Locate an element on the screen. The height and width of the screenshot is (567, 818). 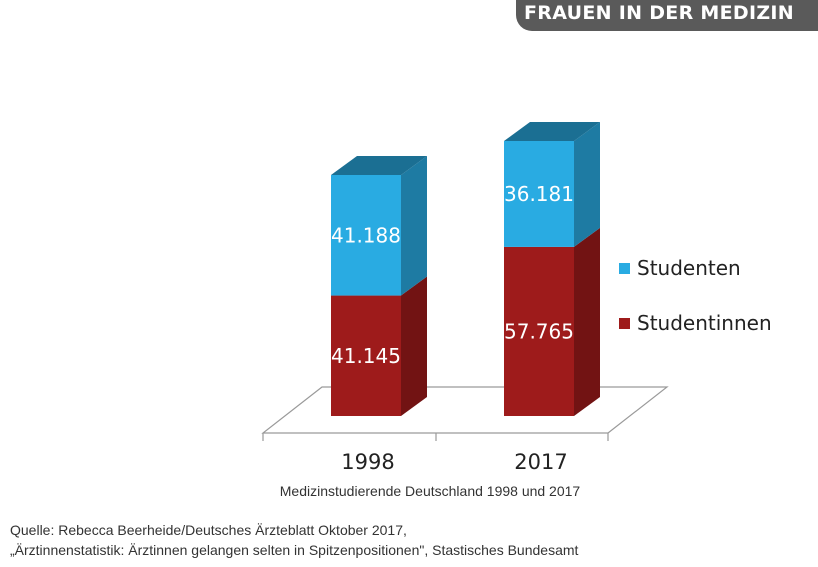
category-label-1998: 1998 is located at coordinates (367, 462).